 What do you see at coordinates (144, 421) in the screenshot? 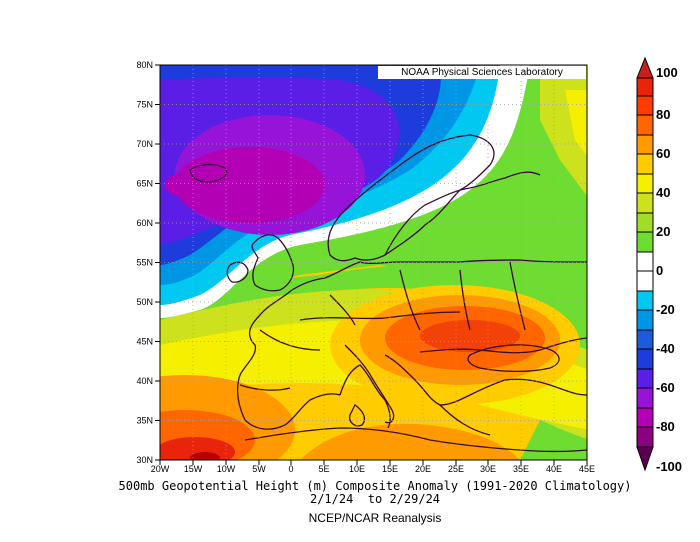
I see `lat-label: 35N` at bounding box center [144, 421].